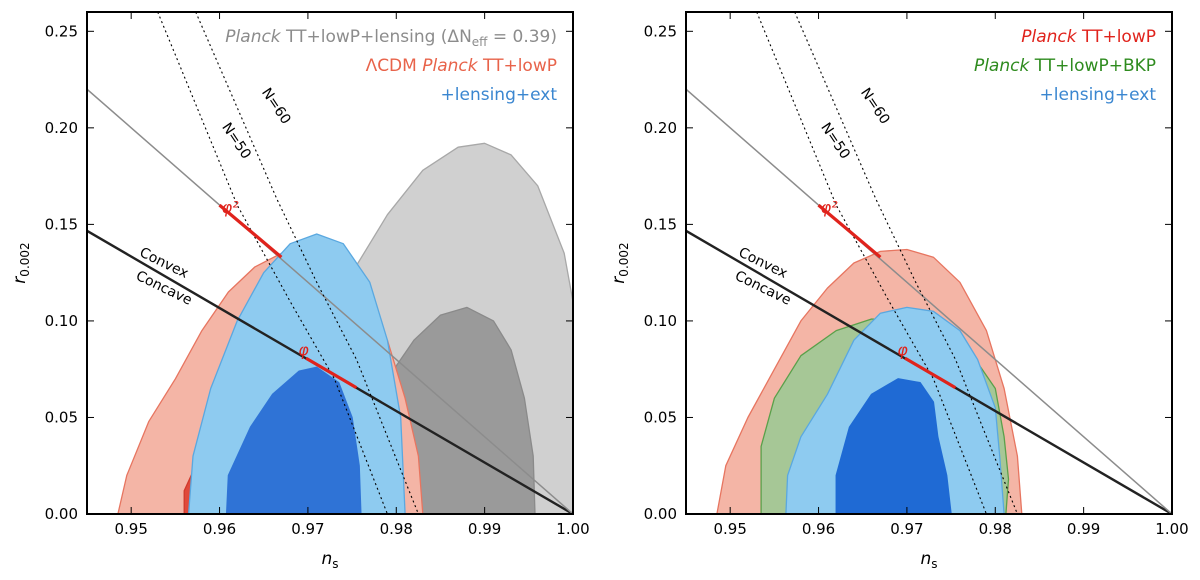 This screenshot has width=1200, height=580. Describe the element at coordinates (307, 529) in the screenshot. I see `left-xtick-label-2: 0.97` at that location.